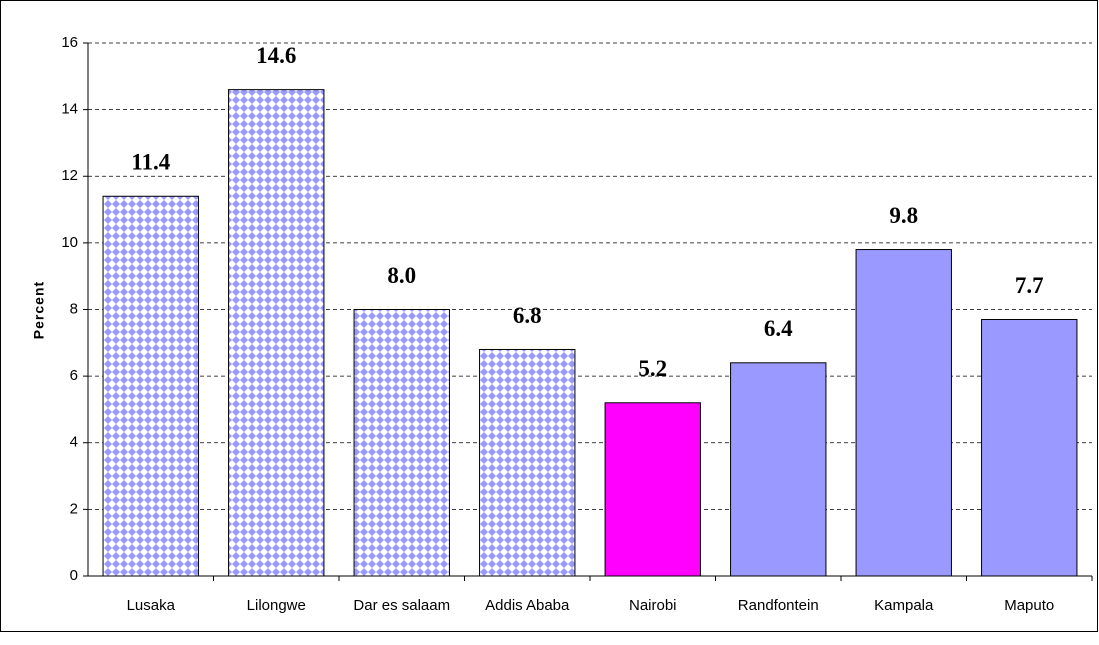  What do you see at coordinates (69, 242) in the screenshot?
I see `y-tick-label: 10` at bounding box center [69, 242].